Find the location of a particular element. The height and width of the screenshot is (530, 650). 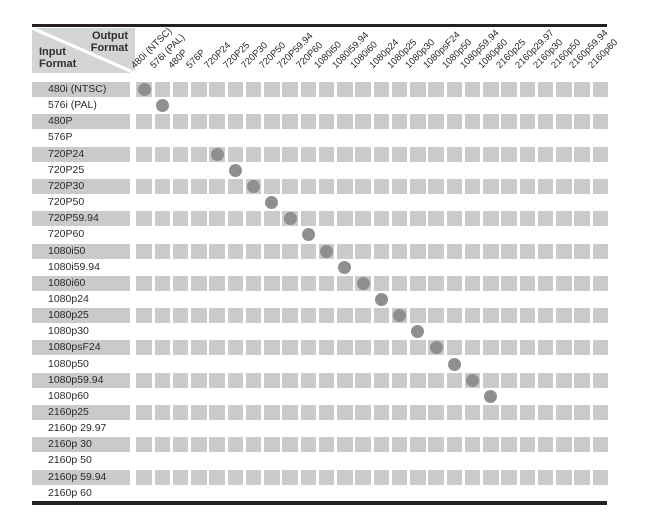

input-format-row-label: 2160p 30 is located at coordinates (81, 445).